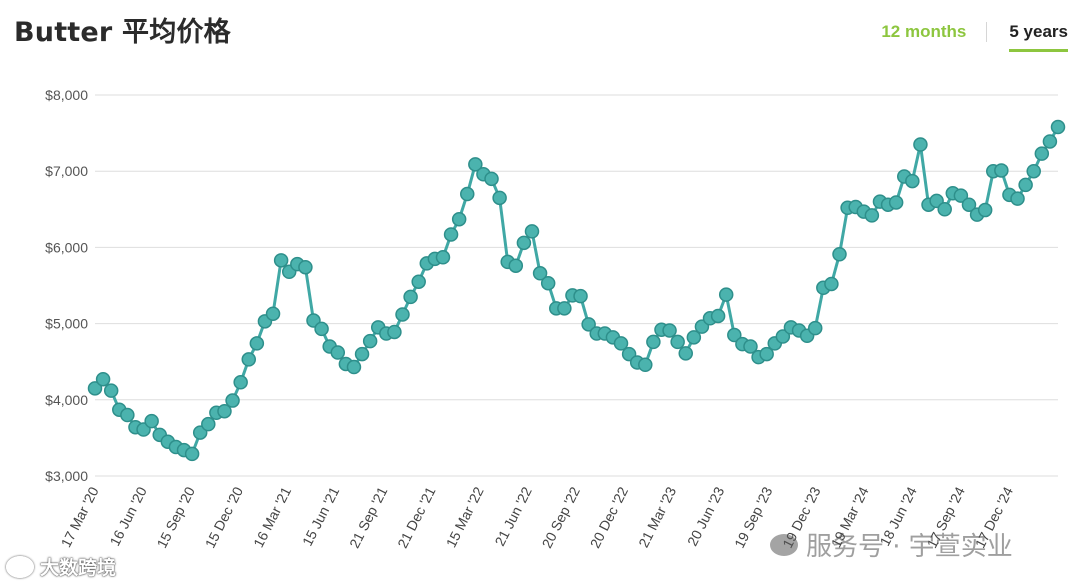 The height and width of the screenshot is (588, 1080). Describe the element at coordinates (66, 247) in the screenshot. I see `y-tick-label: $6,000` at that location.